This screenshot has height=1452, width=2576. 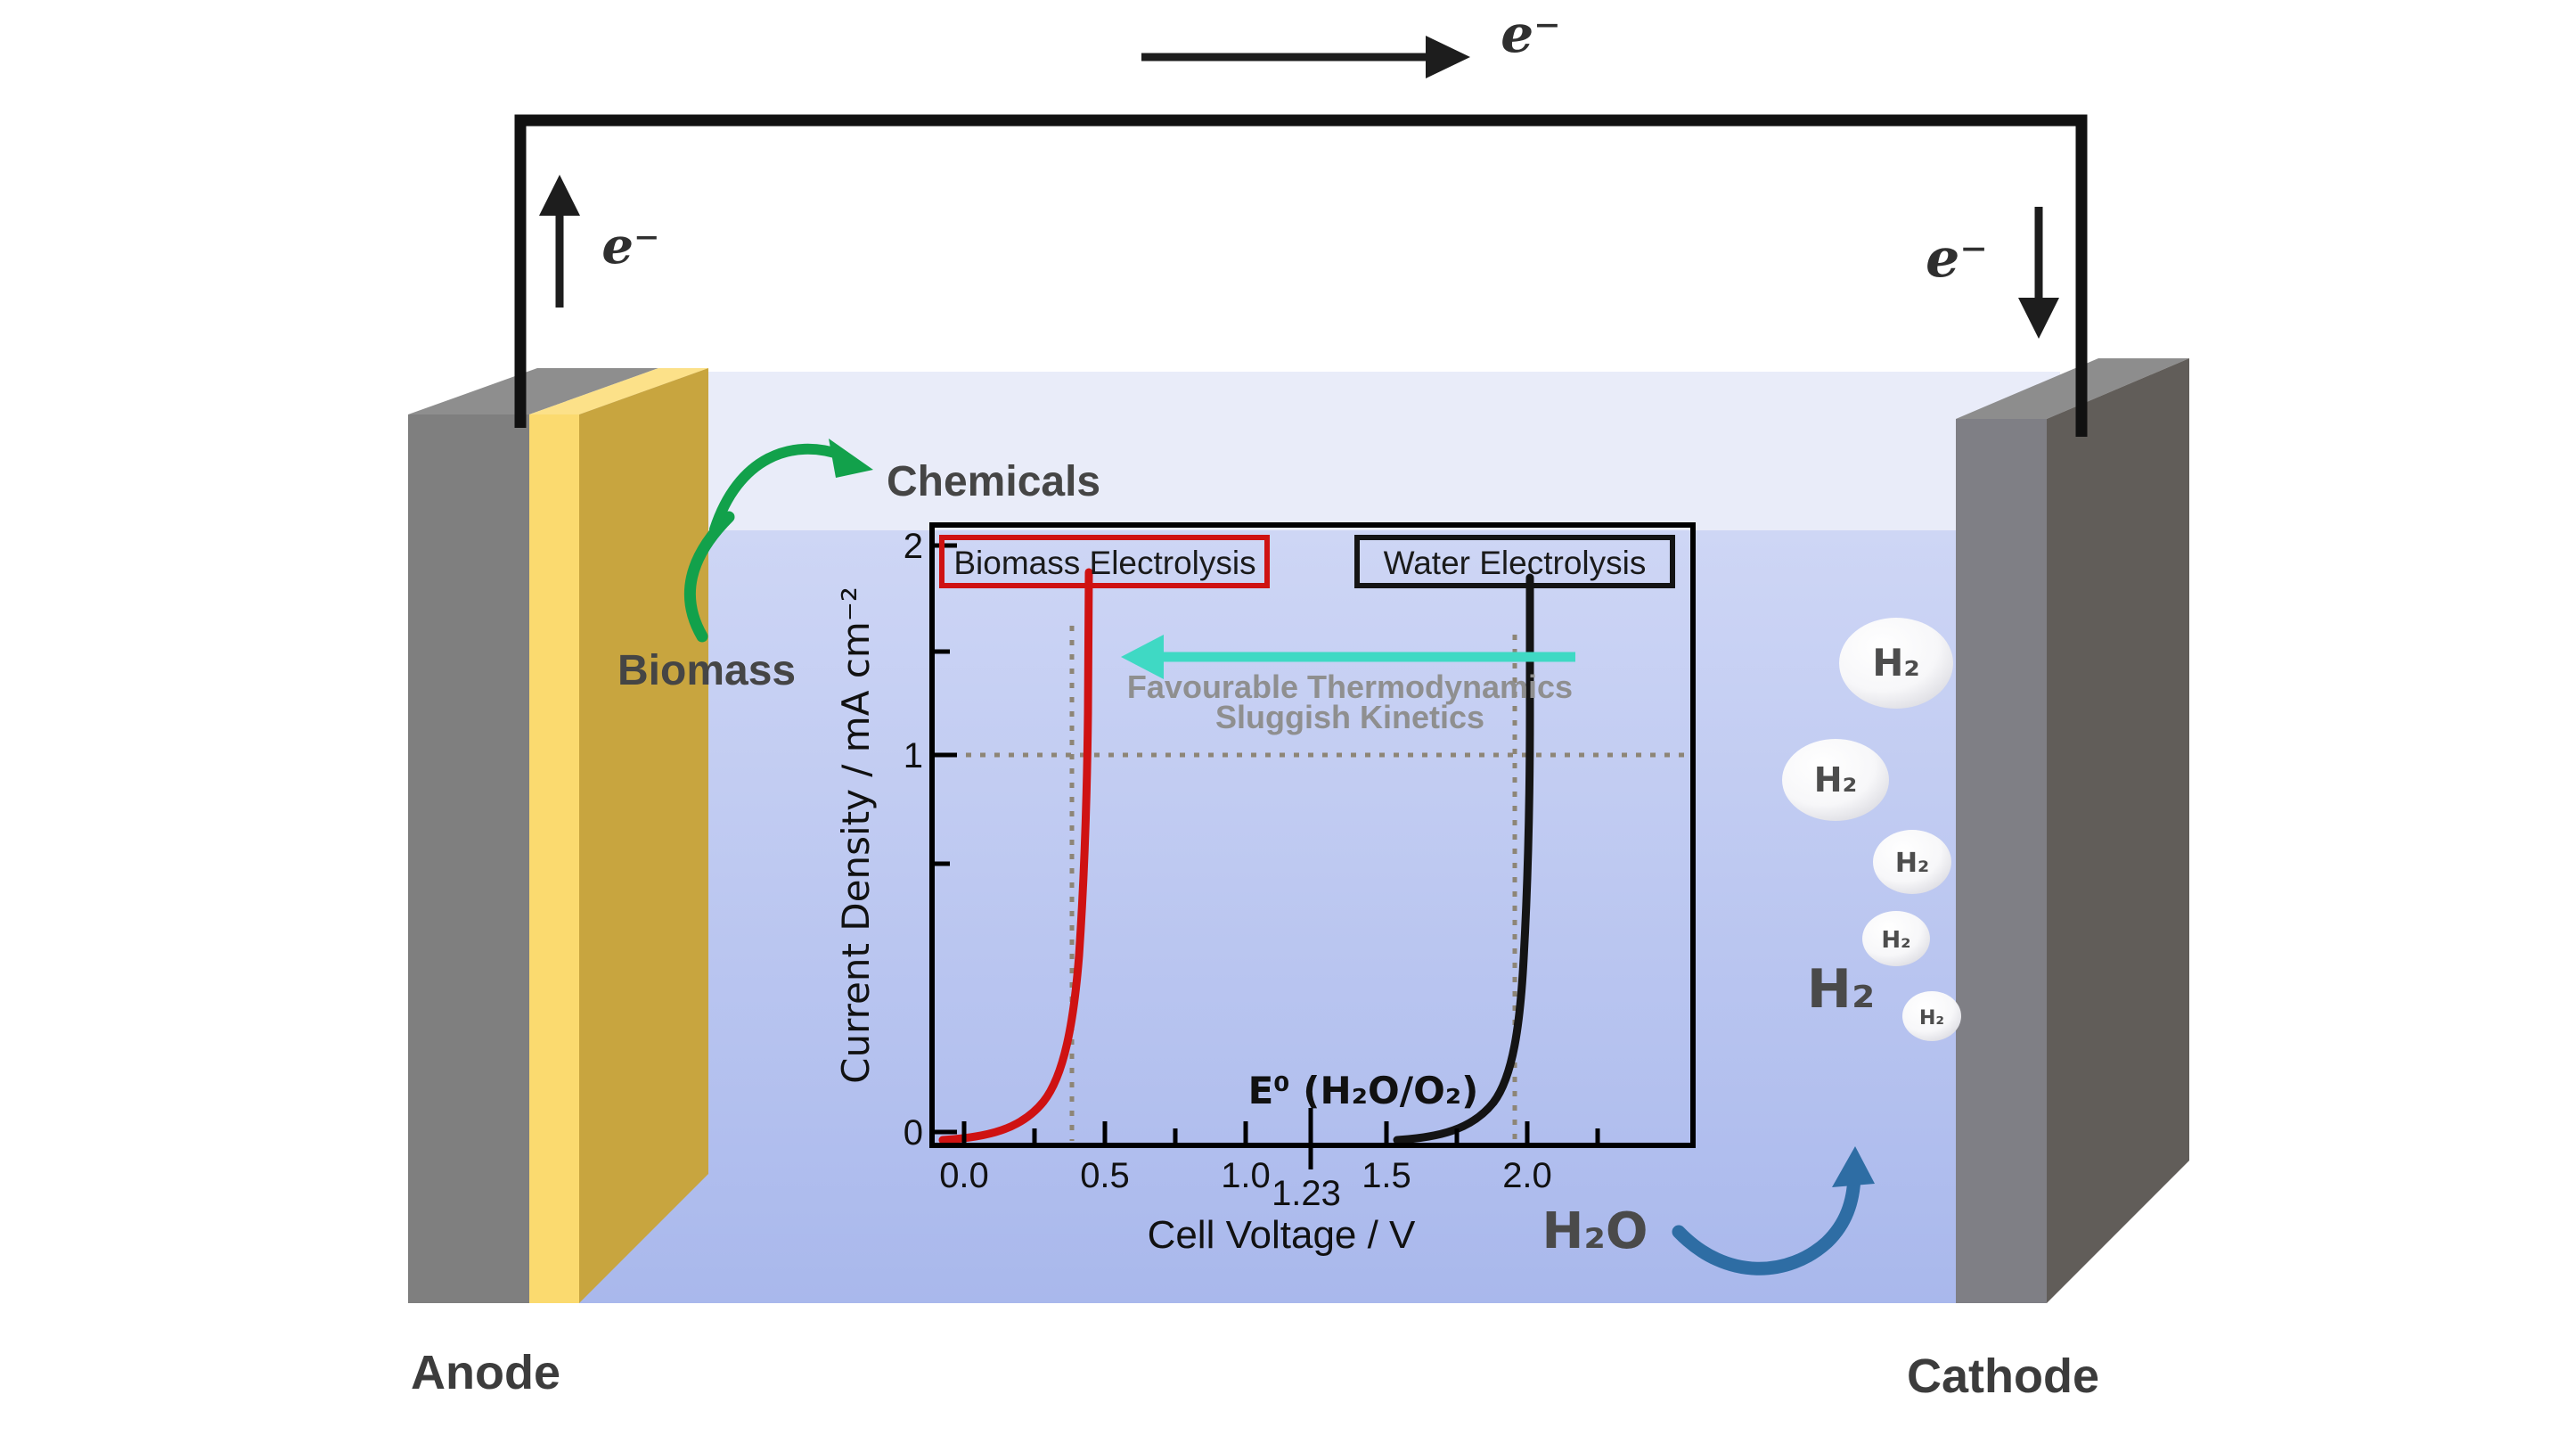 I want to click on electron-flow-right: e⁻, so click(x=1992, y=273).